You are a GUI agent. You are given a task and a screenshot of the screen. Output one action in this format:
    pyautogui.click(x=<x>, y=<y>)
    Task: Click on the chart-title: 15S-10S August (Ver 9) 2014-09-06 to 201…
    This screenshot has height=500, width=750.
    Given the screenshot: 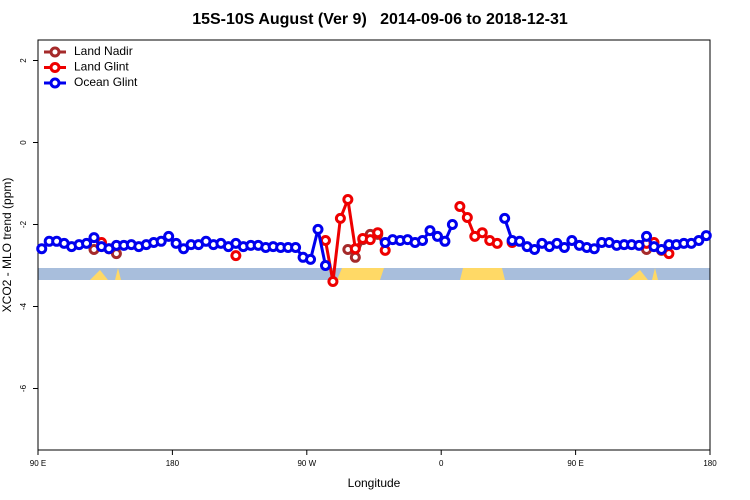 What is the action you would take?
    pyautogui.click(x=380, y=19)
    